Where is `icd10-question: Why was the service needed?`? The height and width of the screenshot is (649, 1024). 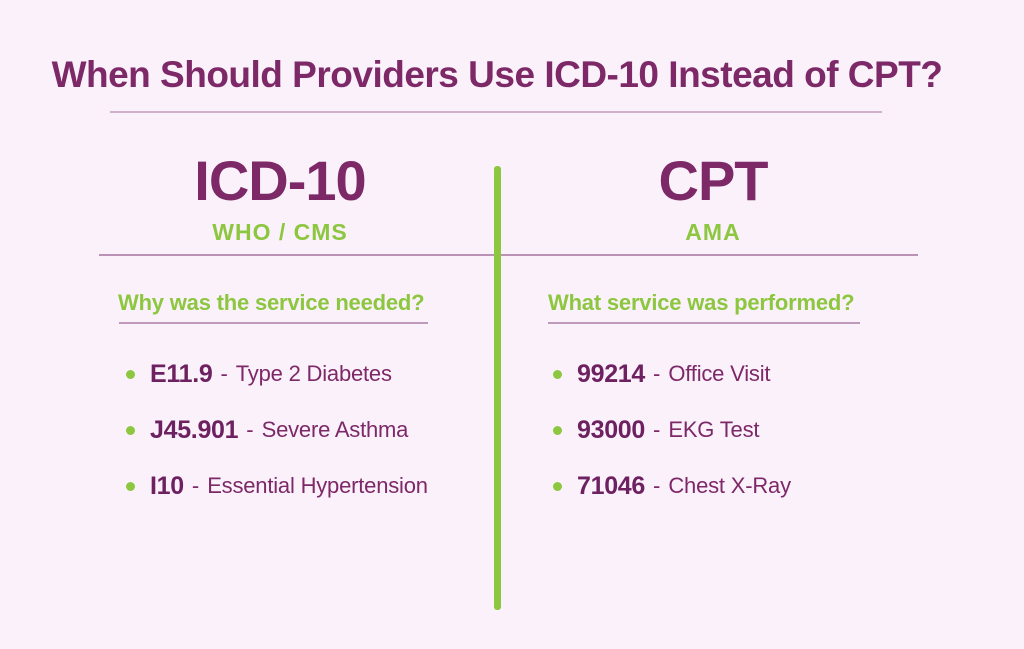
icd10-question: Why was the service needed? is located at coordinates (271, 302).